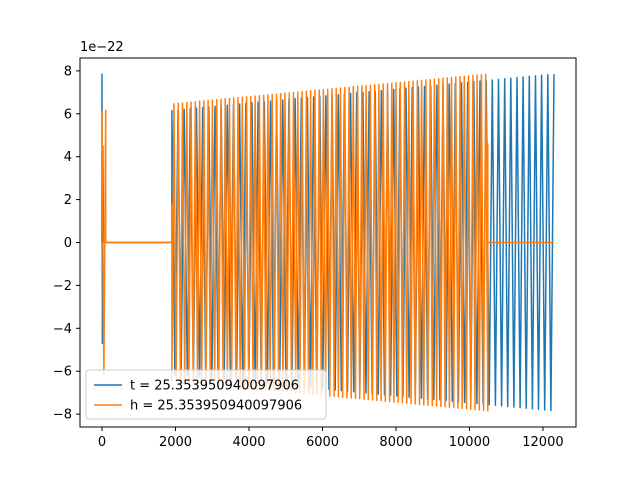 Image resolution: width=640 pixels, height=480 pixels. Describe the element at coordinates (175, 442) in the screenshot. I see `x-tick-label: 2000` at that location.